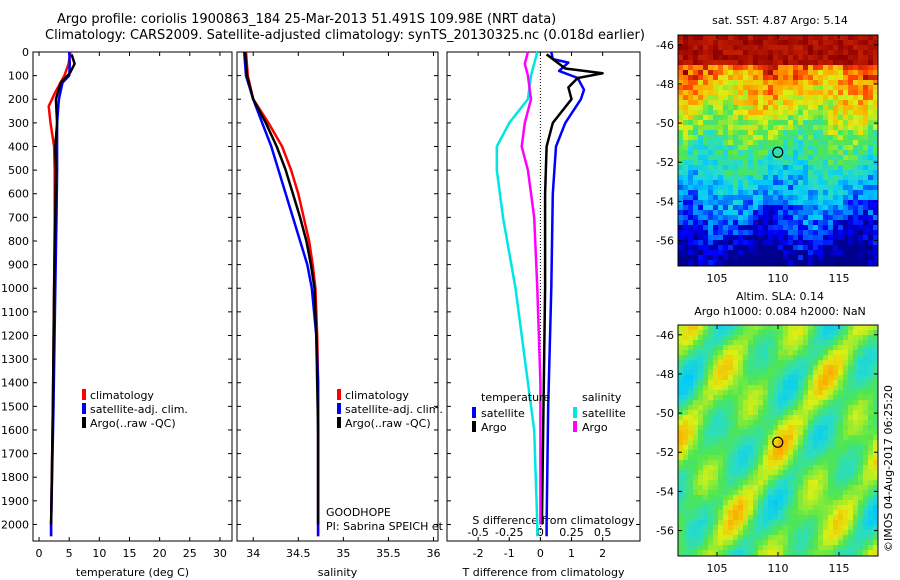 The width and height of the screenshot is (900, 580). I want to click on temperature-legend-label: climatology, so click(122, 395).